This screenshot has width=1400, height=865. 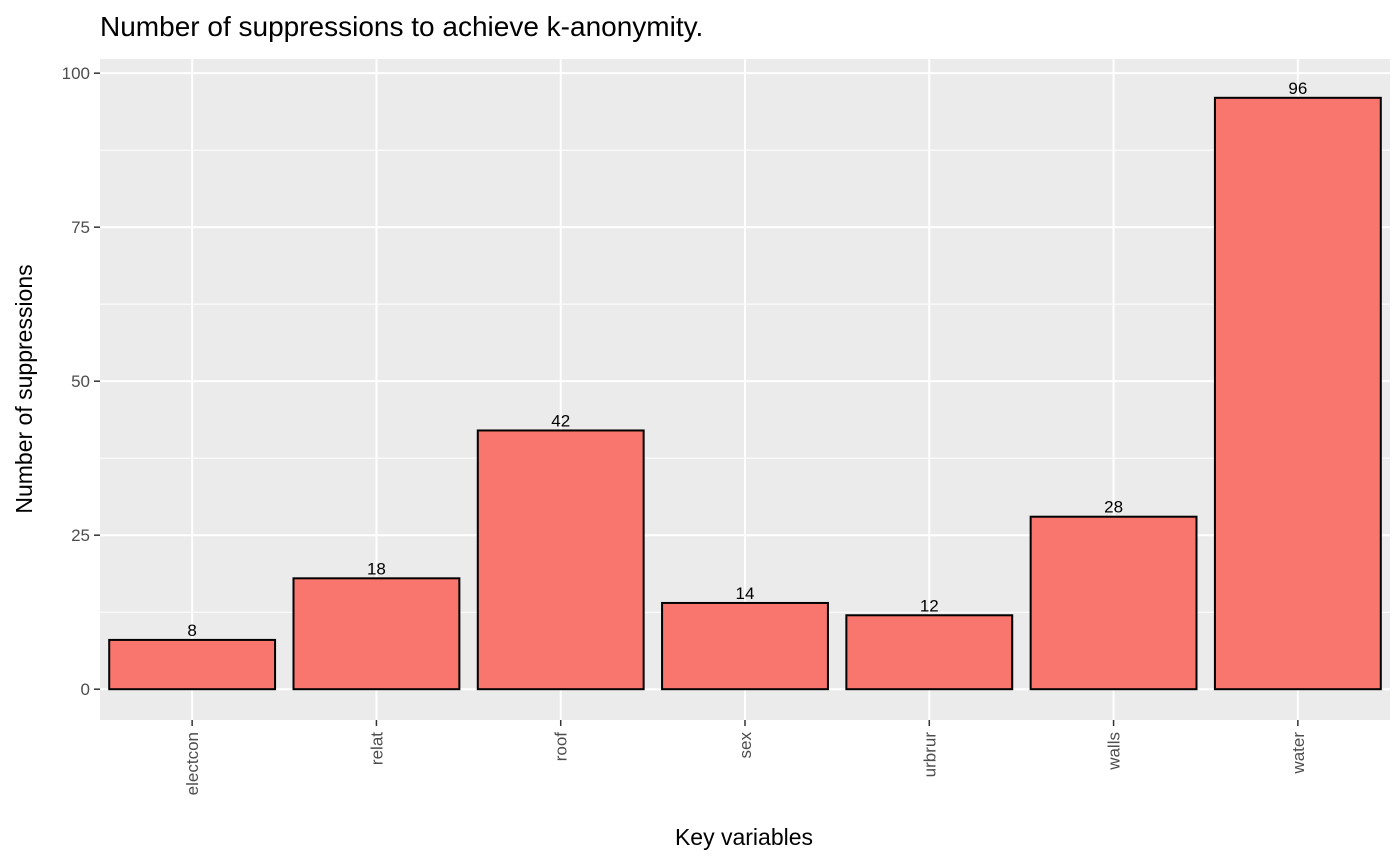 What do you see at coordinates (376, 748) in the screenshot?
I see `x-tick-label-relat: relat` at bounding box center [376, 748].